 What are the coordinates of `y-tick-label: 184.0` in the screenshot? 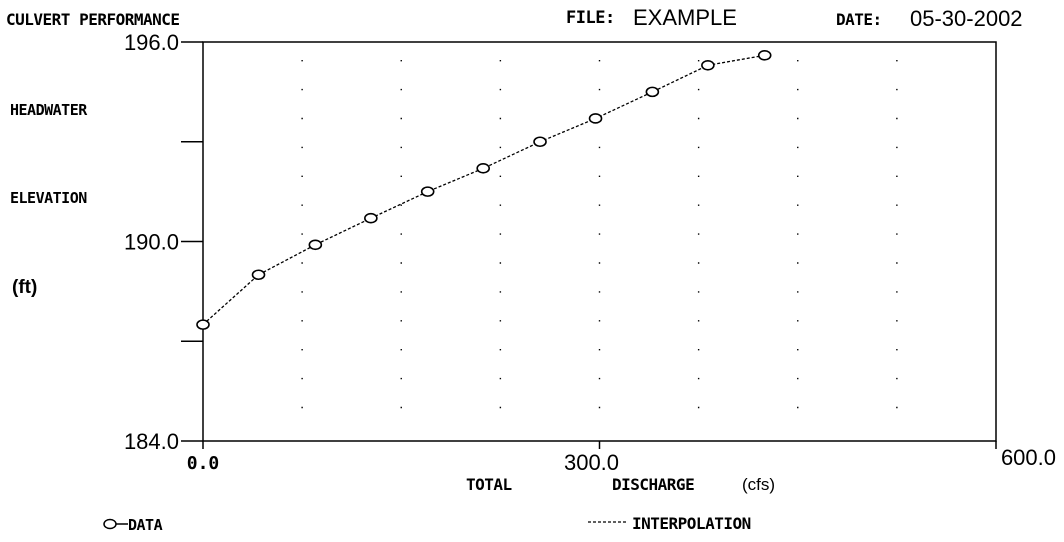 It's located at (151, 441).